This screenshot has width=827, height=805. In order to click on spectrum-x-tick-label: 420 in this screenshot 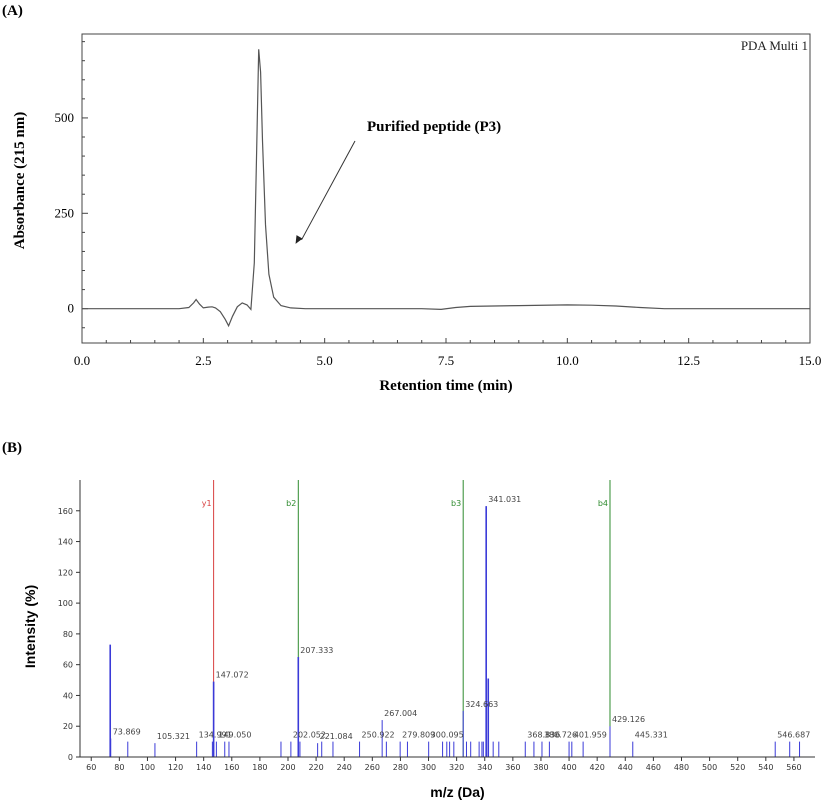, I will do `click(597, 767)`.